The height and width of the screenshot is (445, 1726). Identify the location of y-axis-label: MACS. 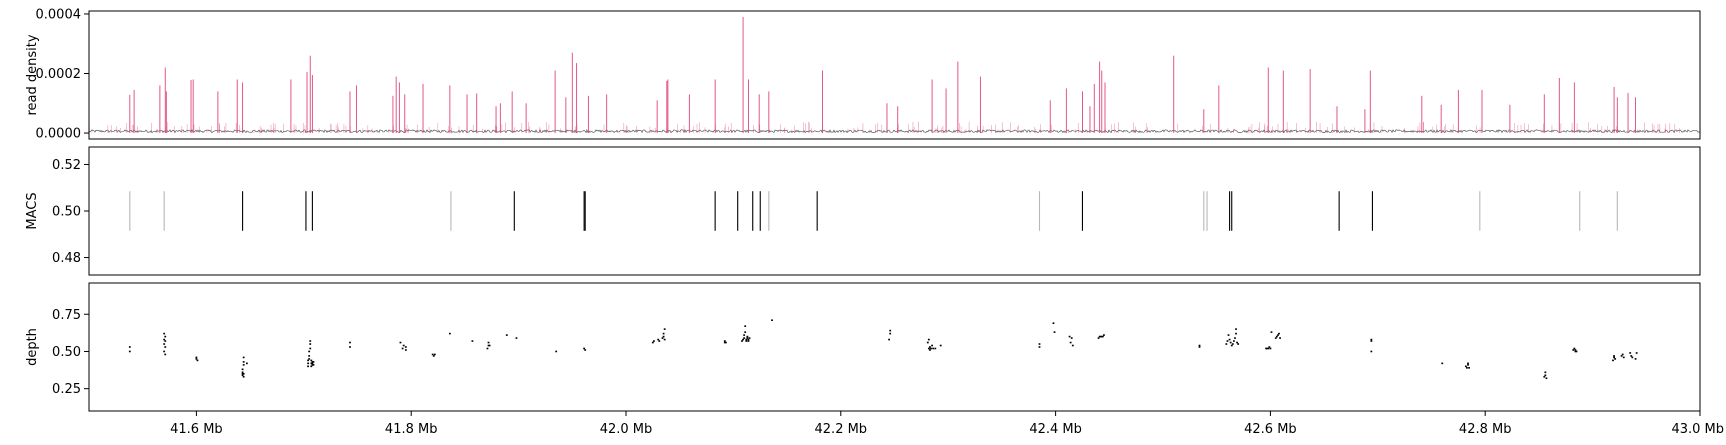
(32, 210).